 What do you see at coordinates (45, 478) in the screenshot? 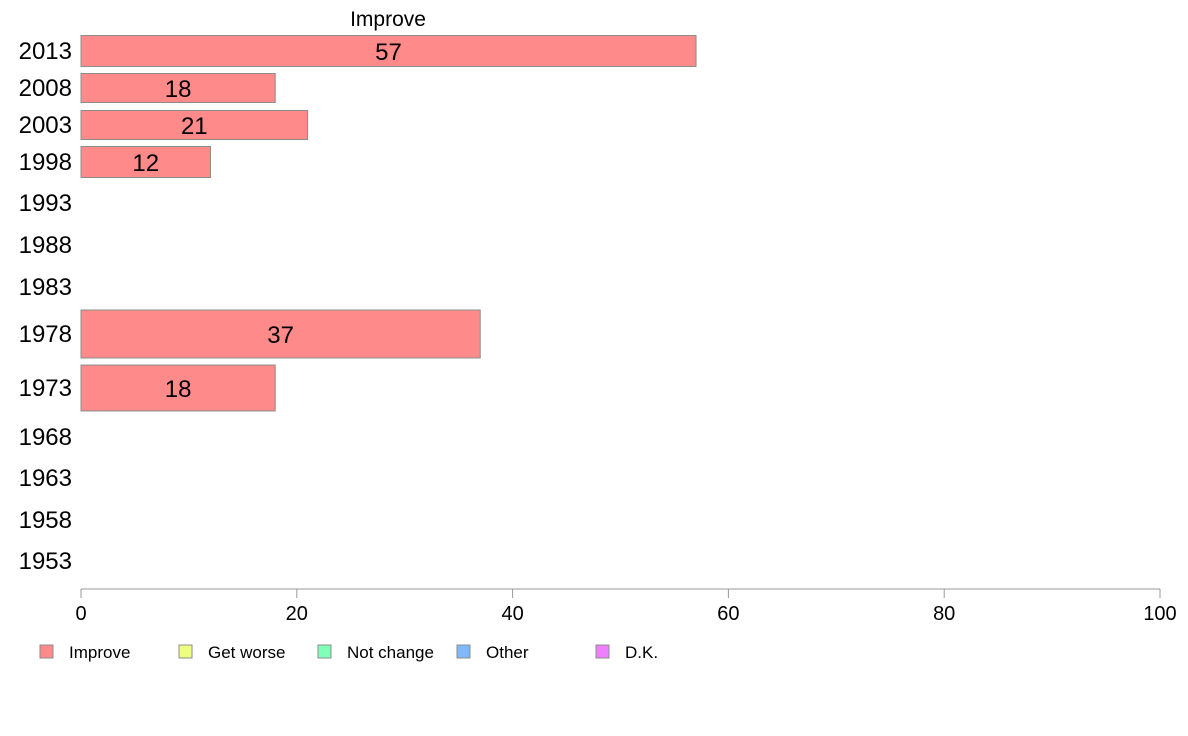
I see `y-tick-label-1963: 1963` at bounding box center [45, 478].